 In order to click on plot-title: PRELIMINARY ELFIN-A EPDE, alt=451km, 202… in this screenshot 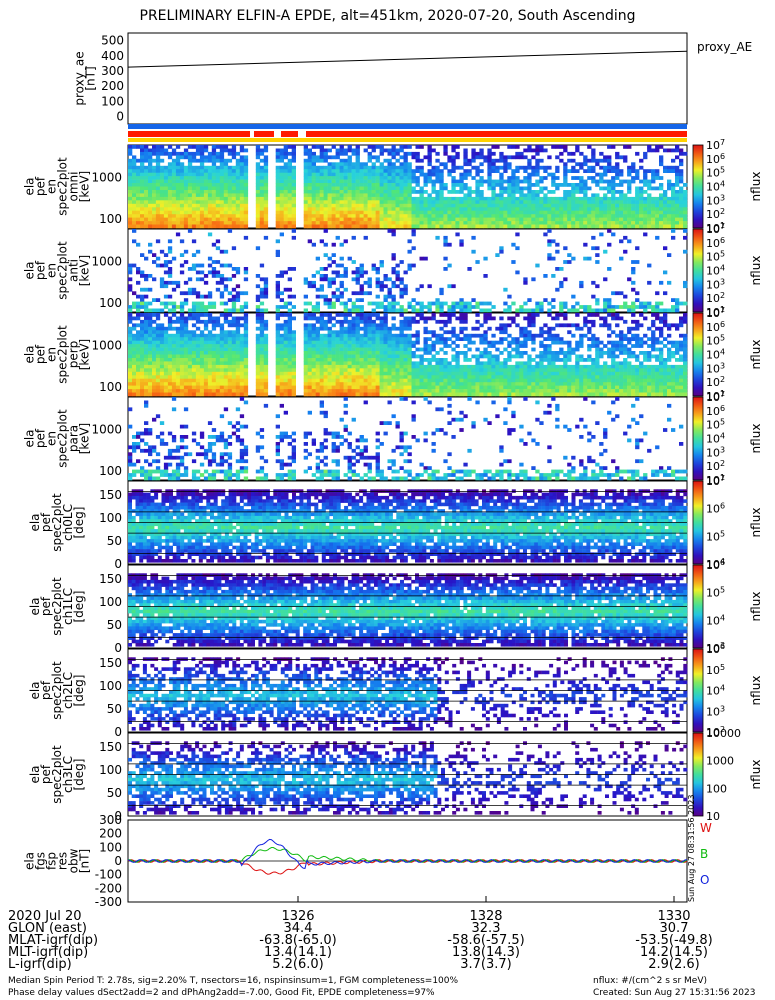, I will do `click(387, 16)`.